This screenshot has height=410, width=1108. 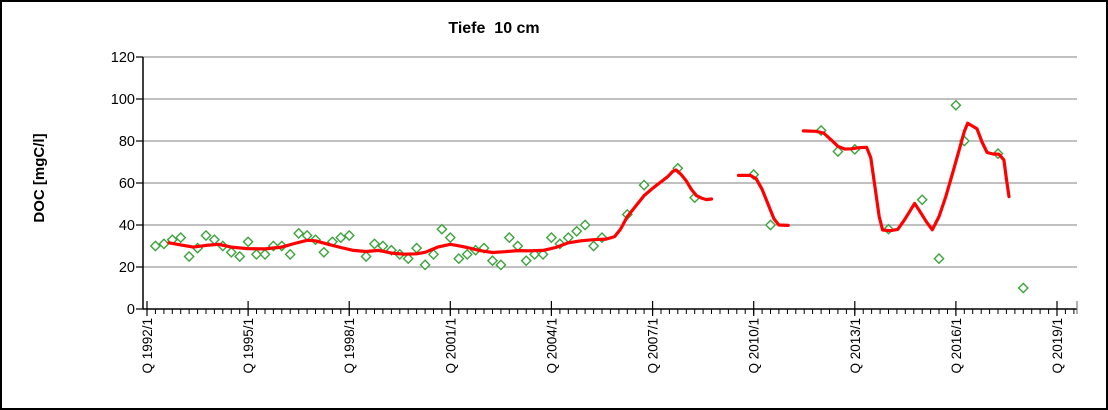 I want to click on x-tick-label: Q 2004/1, so click(x=551, y=346).